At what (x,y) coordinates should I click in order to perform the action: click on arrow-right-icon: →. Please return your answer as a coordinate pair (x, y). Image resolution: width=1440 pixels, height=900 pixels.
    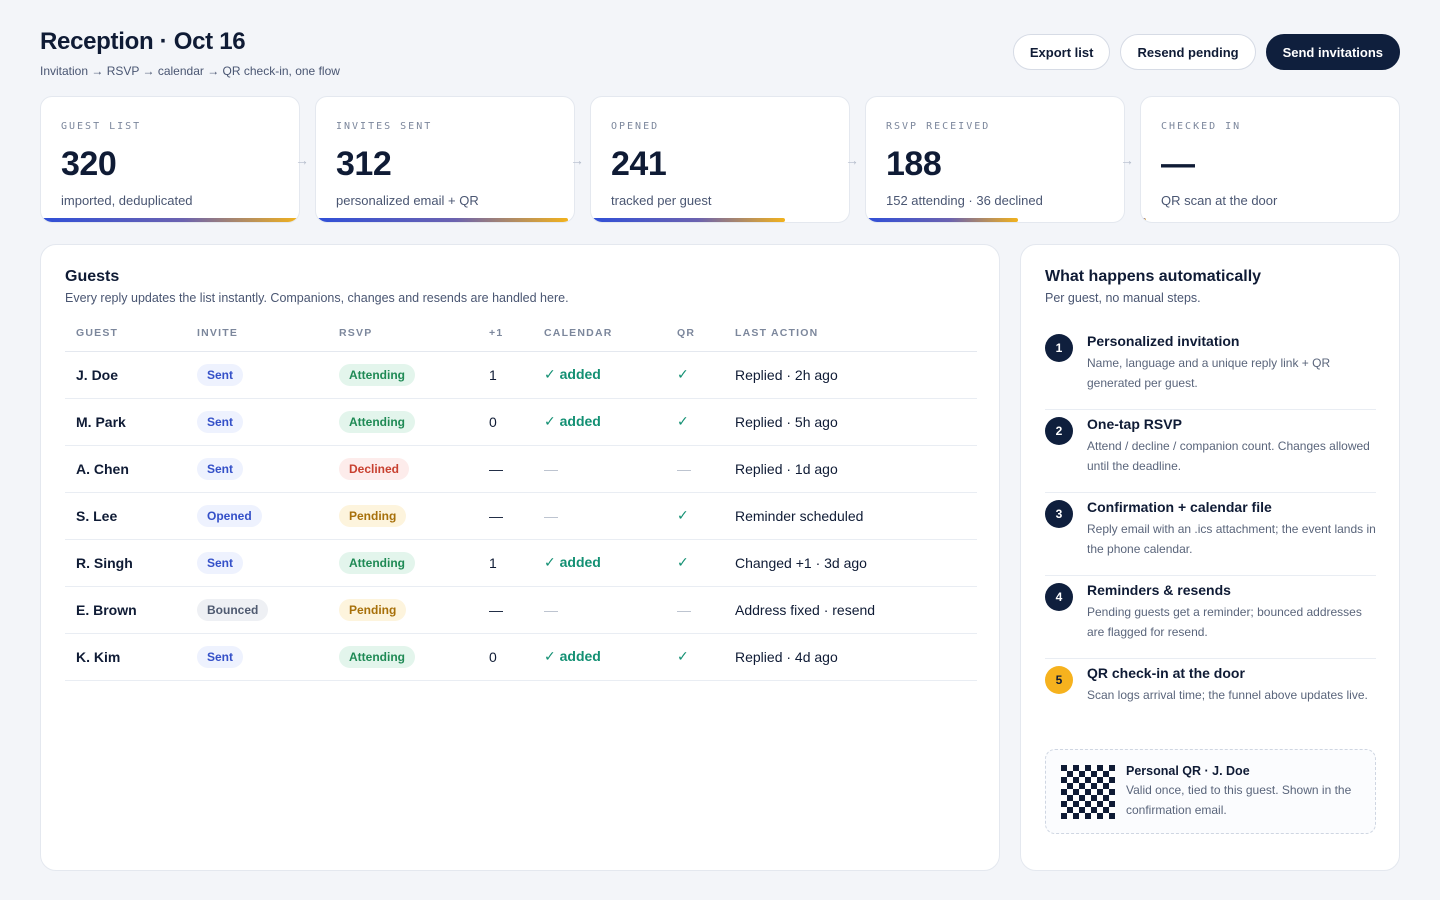
    Looking at the image, I should click on (1127, 160).